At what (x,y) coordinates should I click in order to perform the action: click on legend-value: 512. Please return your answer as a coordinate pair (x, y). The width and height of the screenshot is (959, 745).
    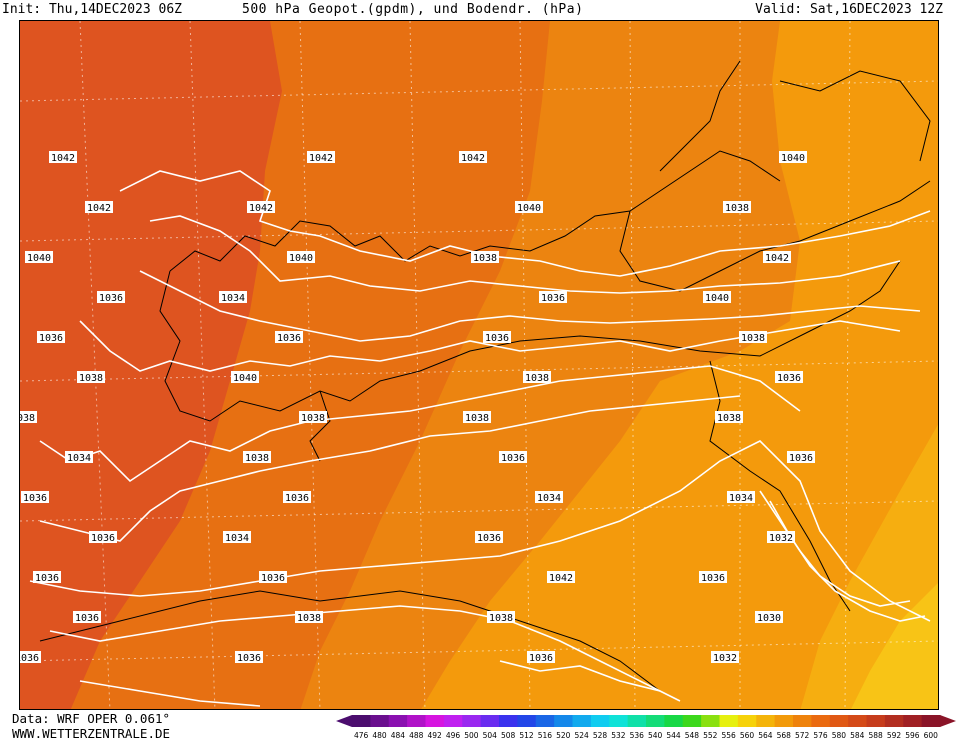
    Looking at the image, I should click on (526, 735).